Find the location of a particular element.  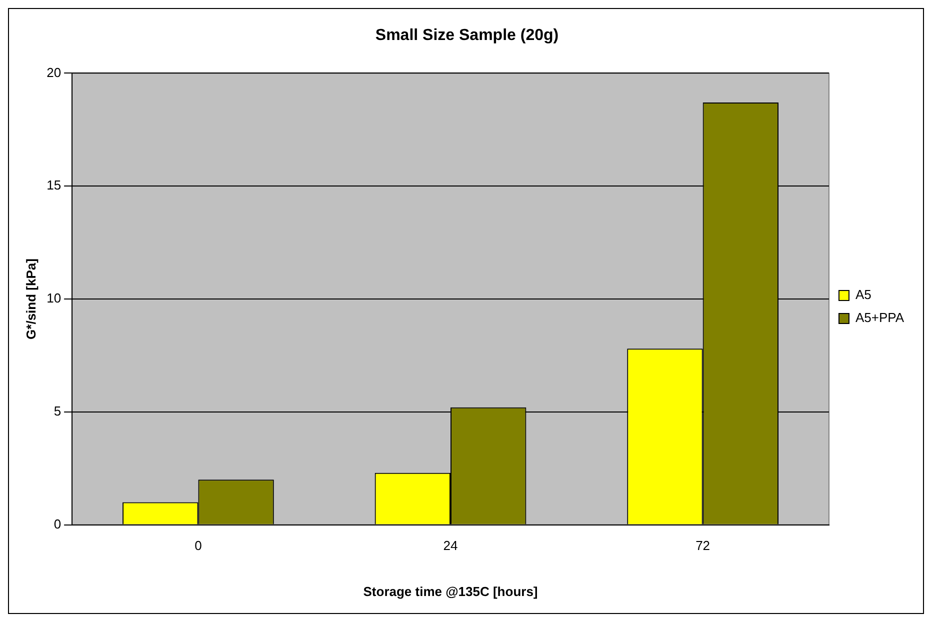

legend-label: A5 is located at coordinates (863, 294).